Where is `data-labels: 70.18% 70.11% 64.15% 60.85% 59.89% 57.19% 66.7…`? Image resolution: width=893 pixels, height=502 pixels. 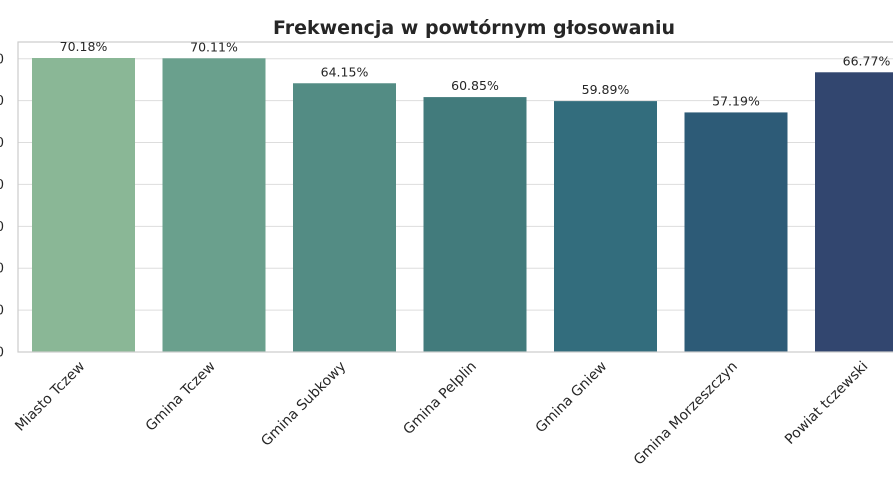 data-labels: 70.18% 70.11% 64.15% 60.85% 59.89% 57.19% 66.7… is located at coordinates (475, 73).